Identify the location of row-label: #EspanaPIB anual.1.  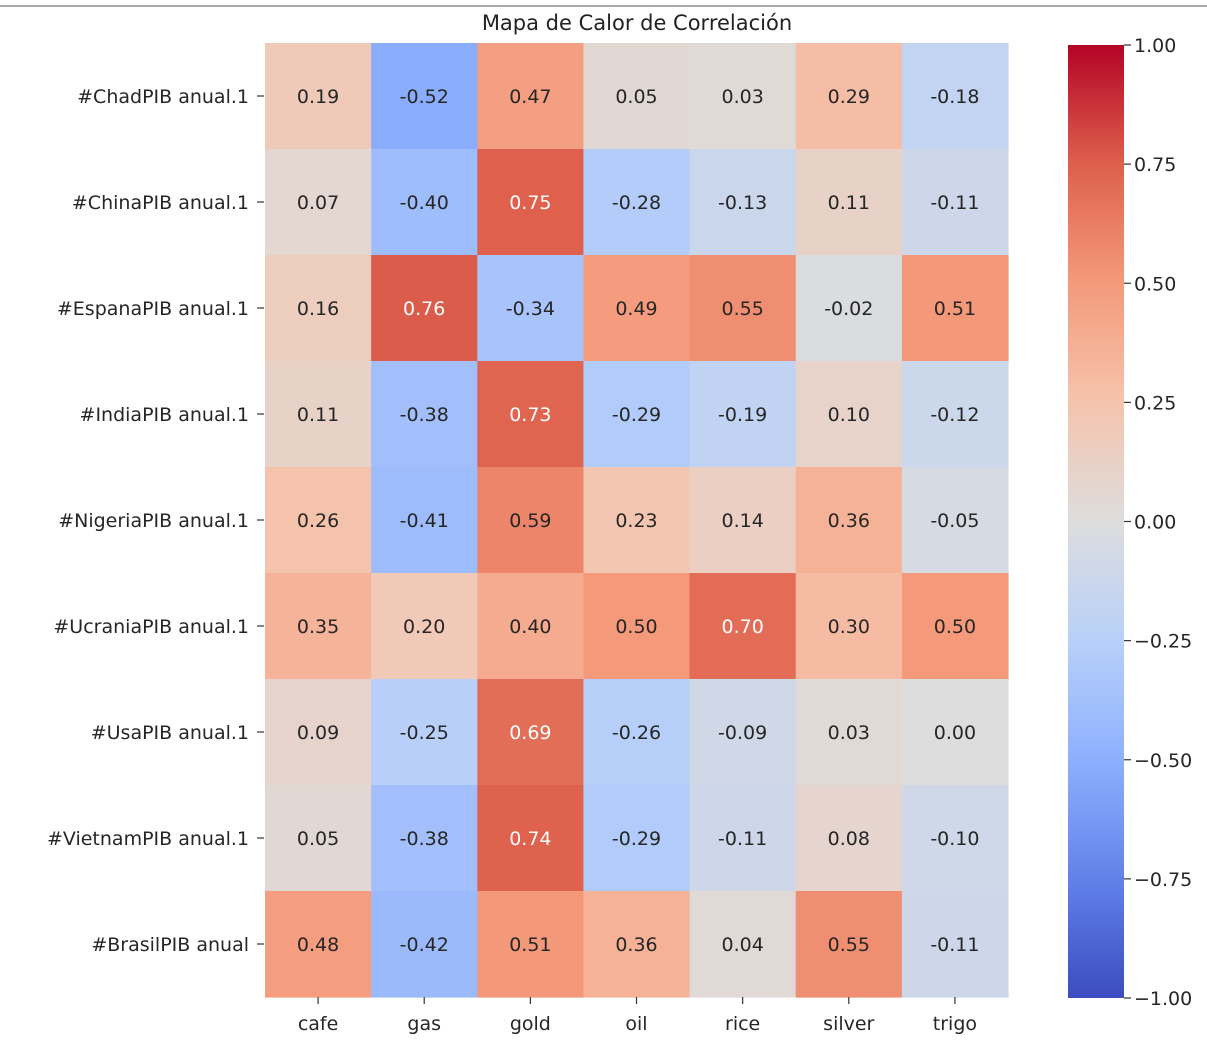
(153, 309).